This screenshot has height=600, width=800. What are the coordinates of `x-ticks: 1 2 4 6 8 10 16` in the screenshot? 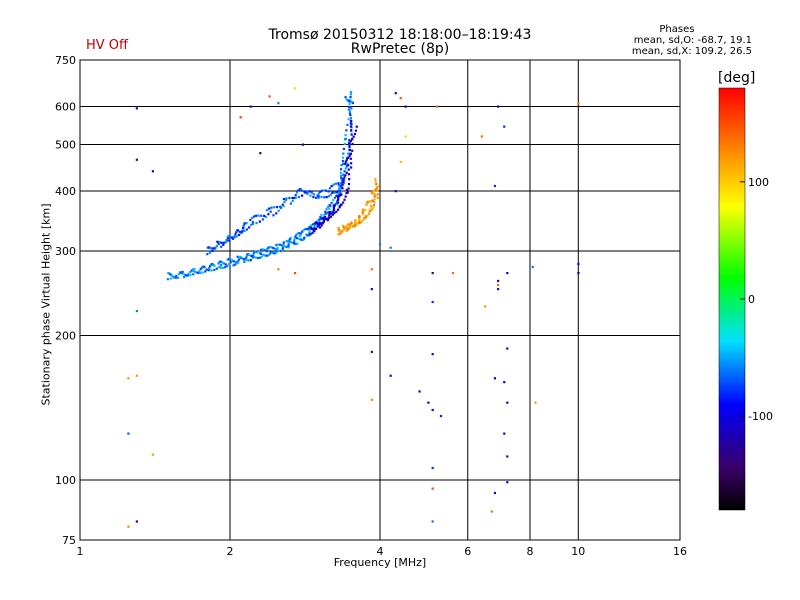 It's located at (382, 551).